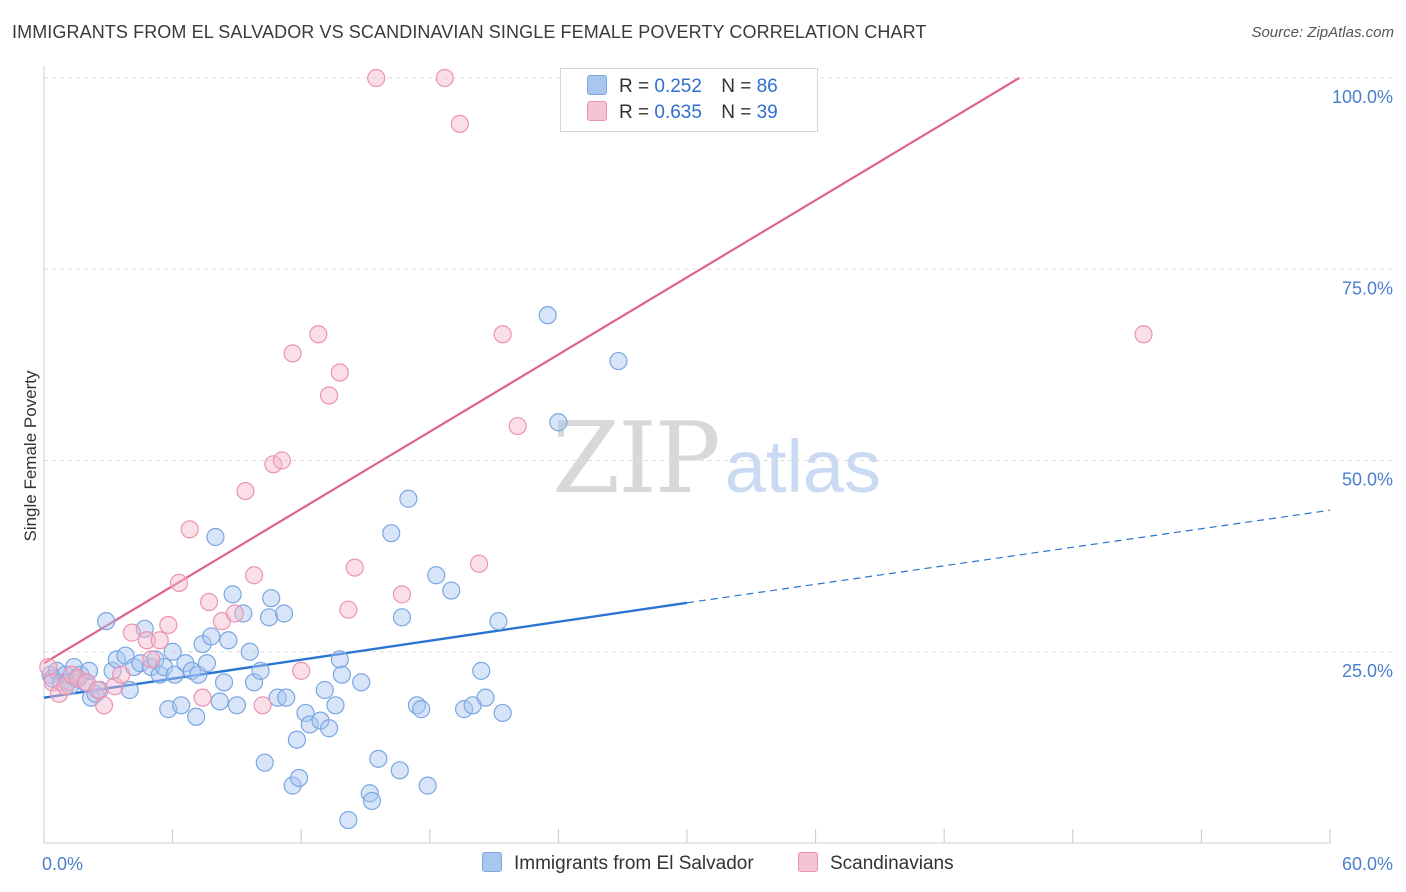 The image size is (1406, 892). I want to click on legend-swatch-blue, so click(597, 85).